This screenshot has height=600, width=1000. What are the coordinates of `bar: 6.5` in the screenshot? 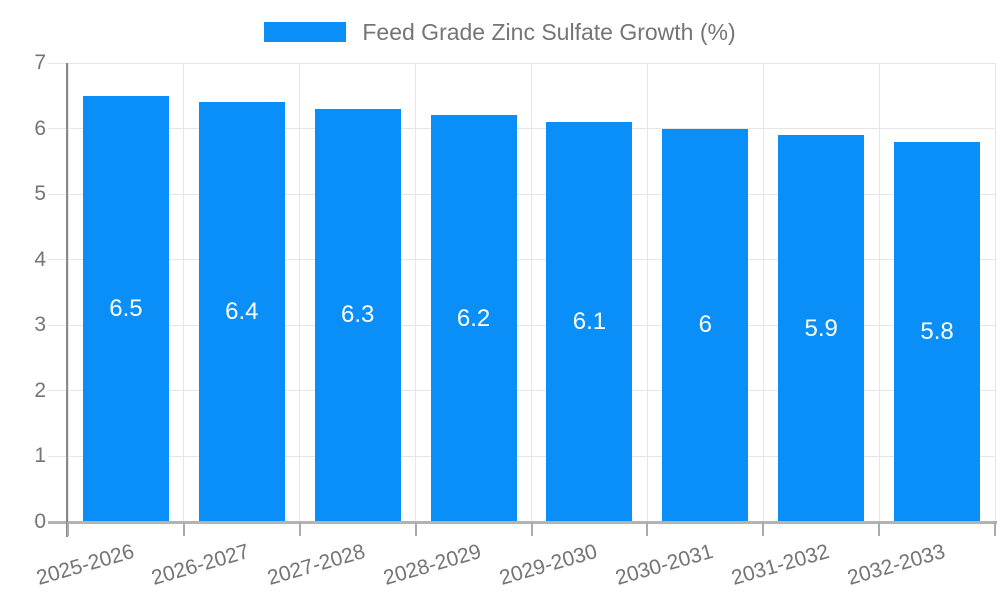 It's located at (125, 308).